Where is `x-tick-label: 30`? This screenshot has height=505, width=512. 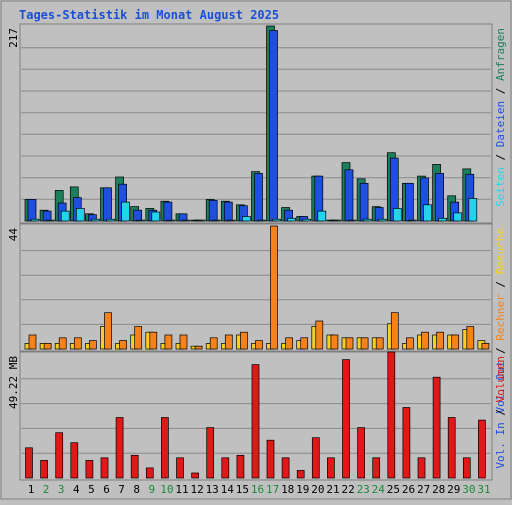
x-tick-label: 30 is located at coordinates (468, 489).